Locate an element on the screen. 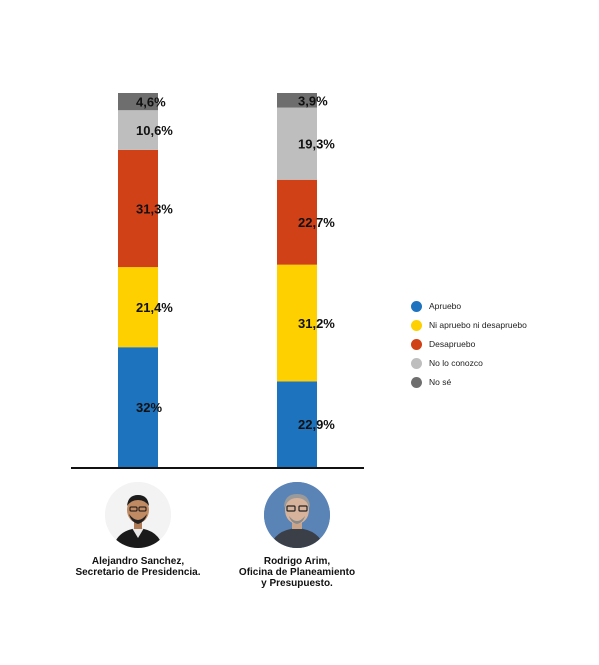 This screenshot has width=599, height=665. data-label-1-apruebo: 32% is located at coordinates (149, 407).